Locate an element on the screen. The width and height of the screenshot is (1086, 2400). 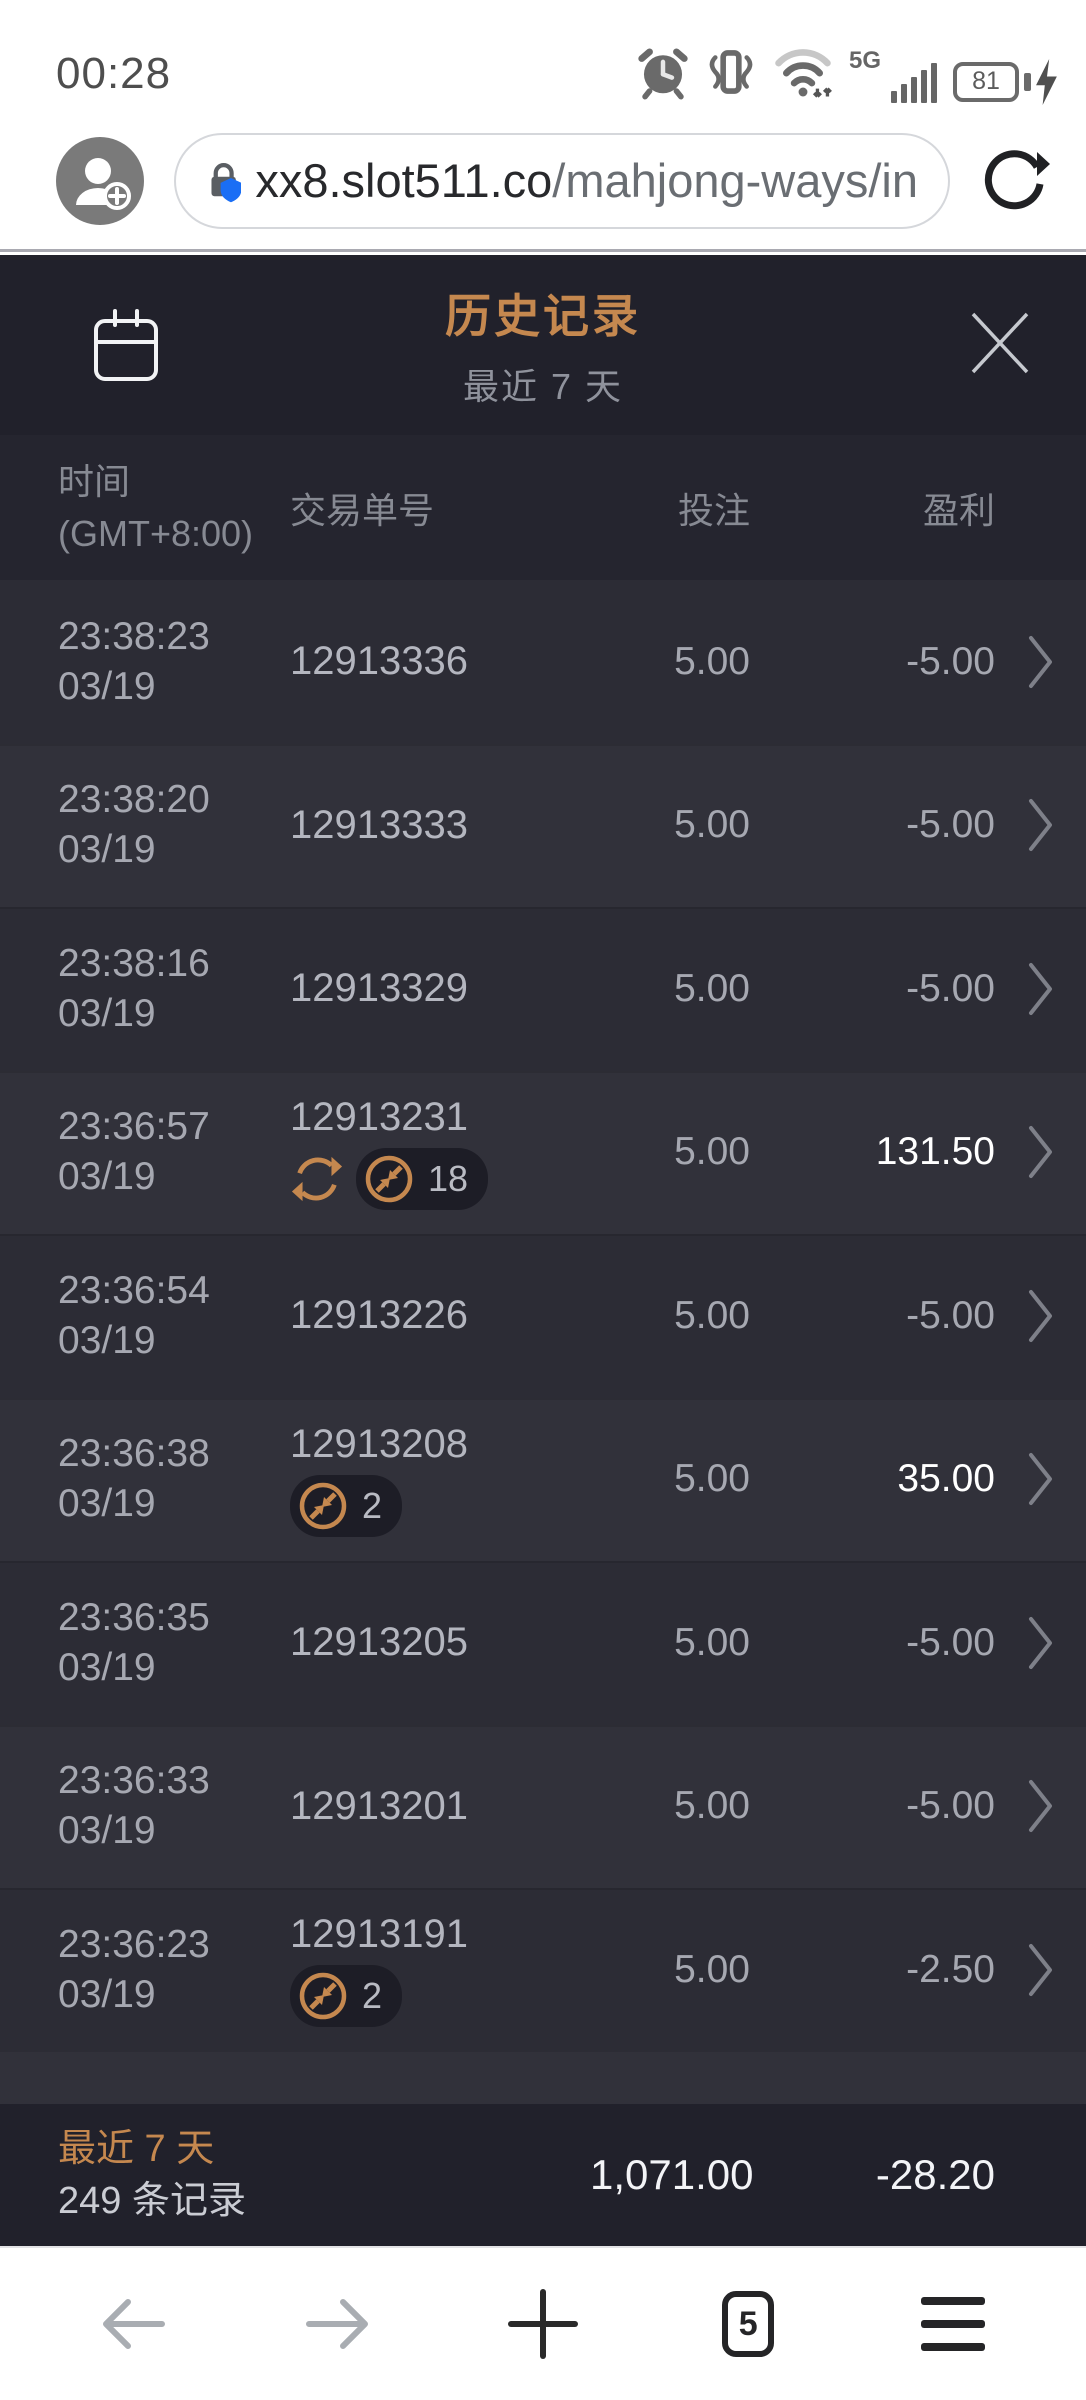
multiplier-icon is located at coordinates (323, 1996).